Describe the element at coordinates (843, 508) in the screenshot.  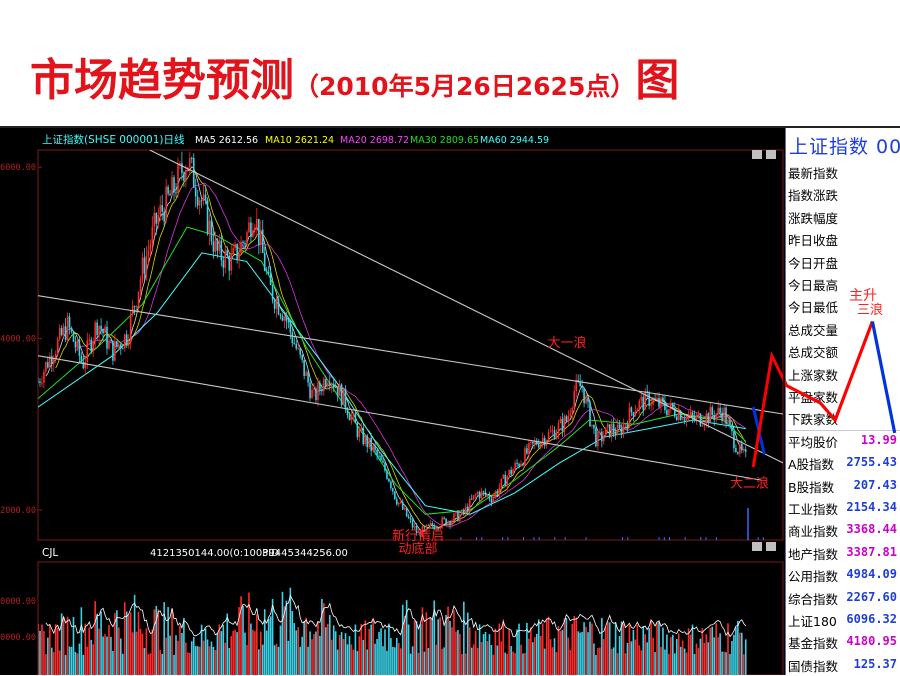
I see `quote-row: 工业指数 2154.34` at that location.